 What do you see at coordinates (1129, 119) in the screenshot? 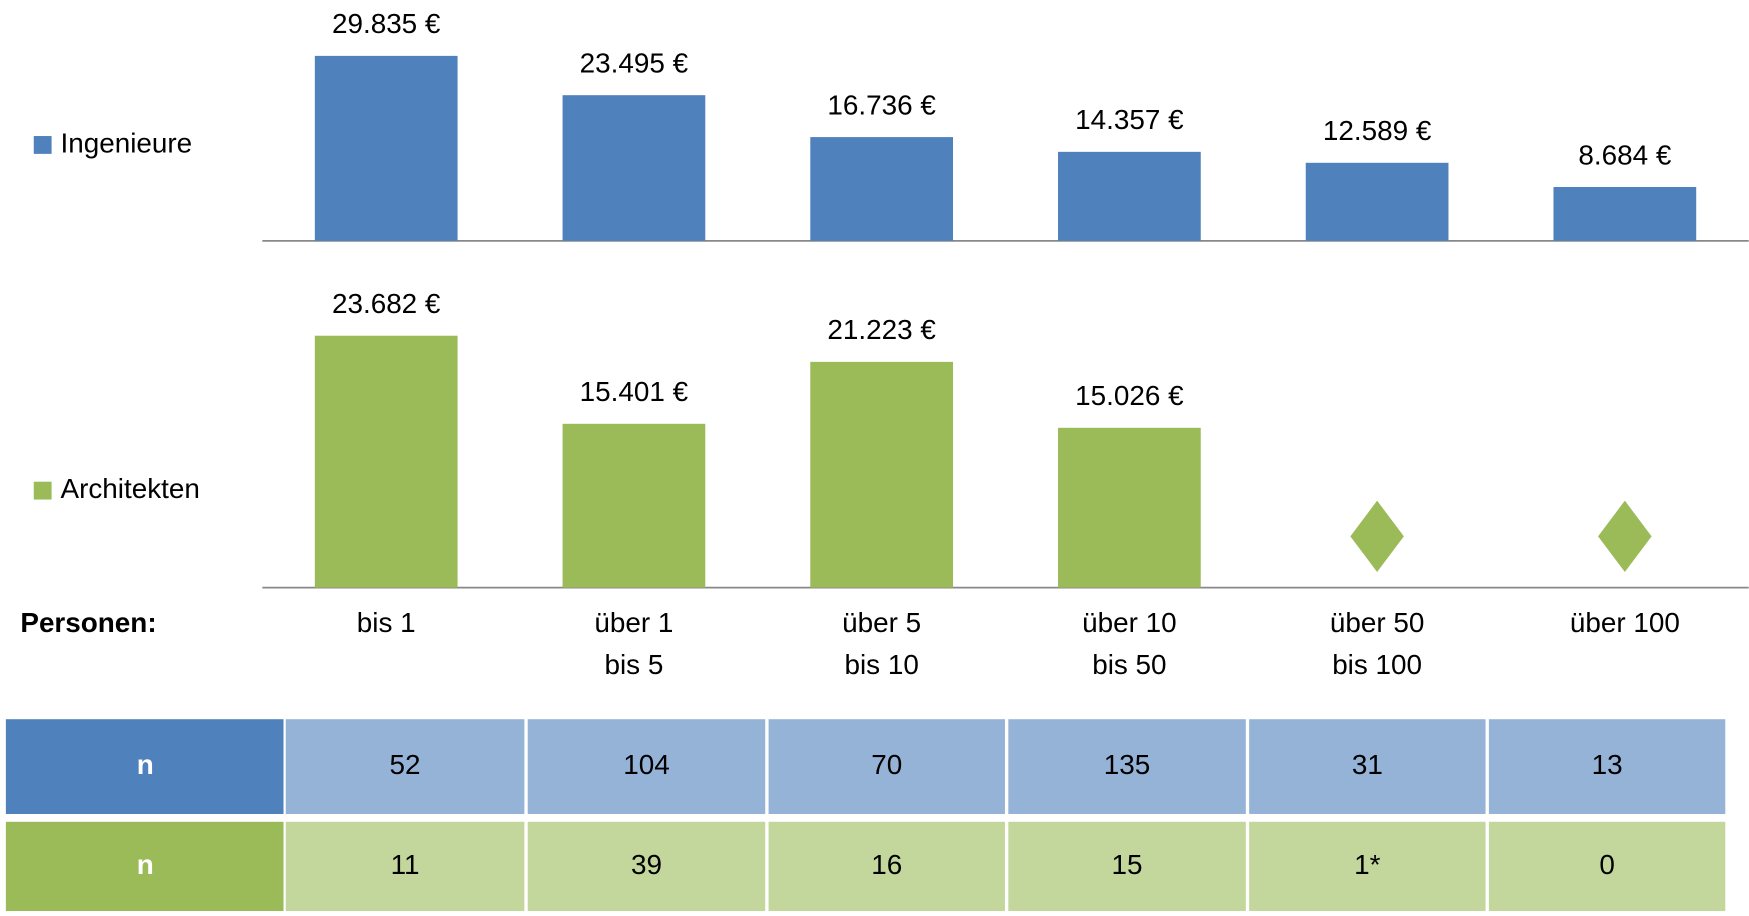
I see `data-label: 14.357 €` at bounding box center [1129, 119].